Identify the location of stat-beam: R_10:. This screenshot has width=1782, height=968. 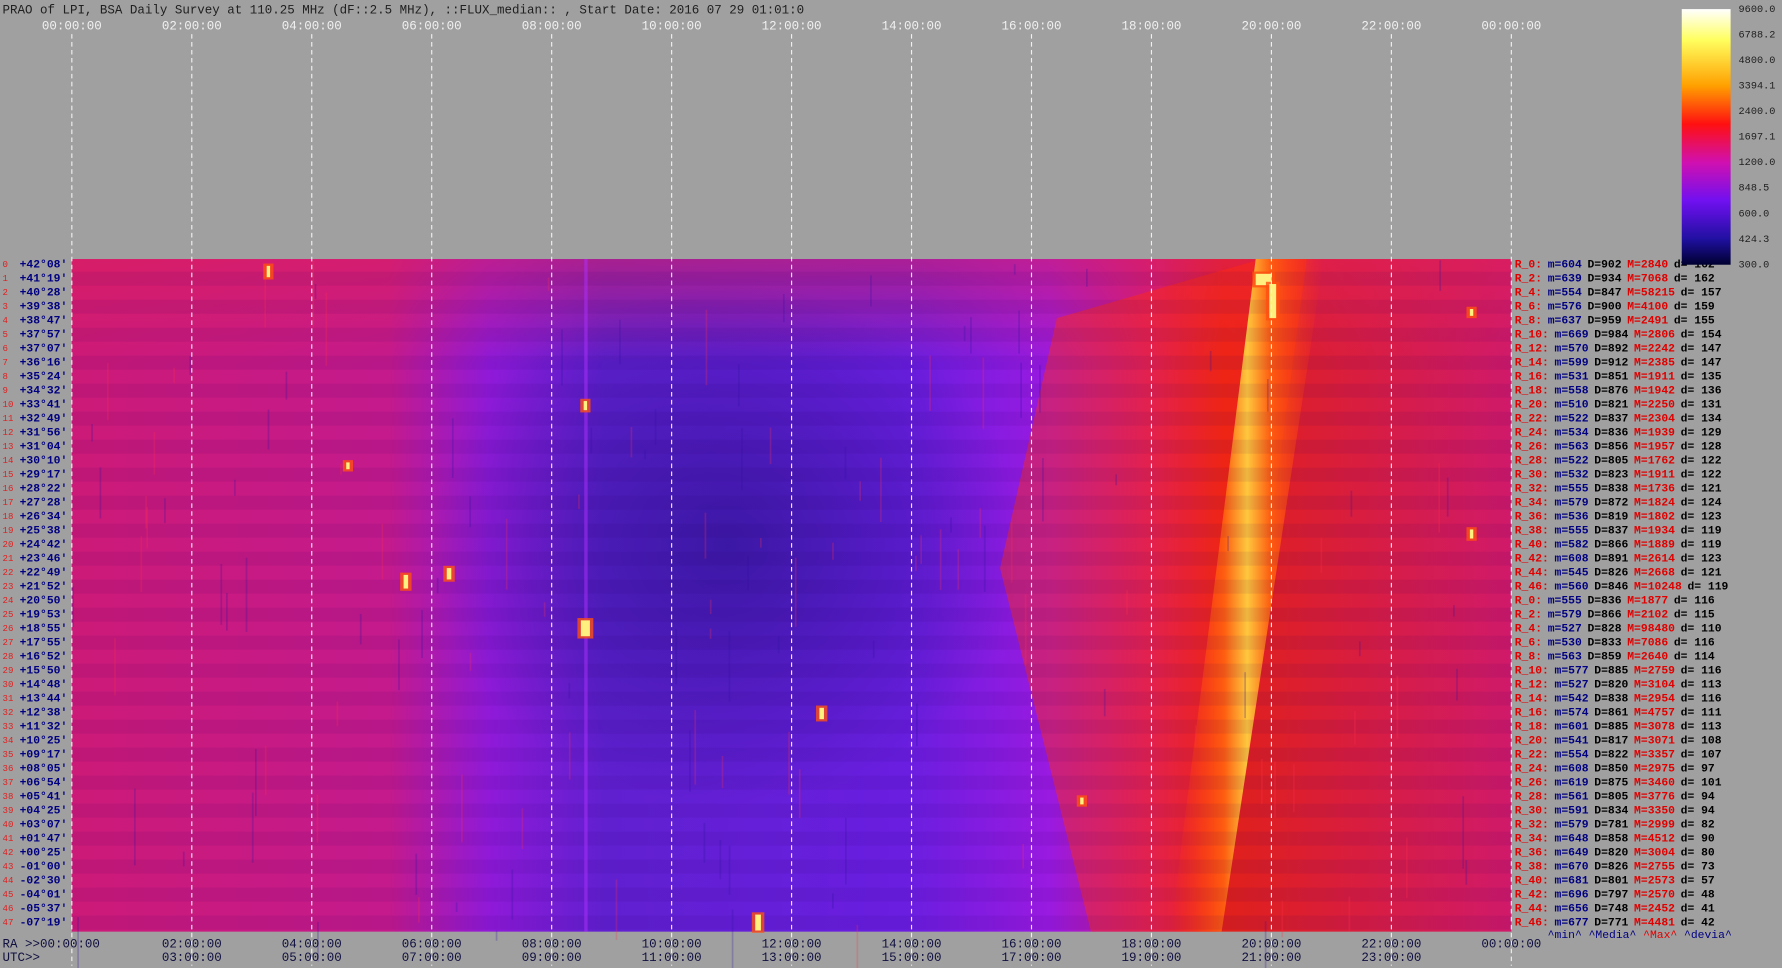
(1532, 336).